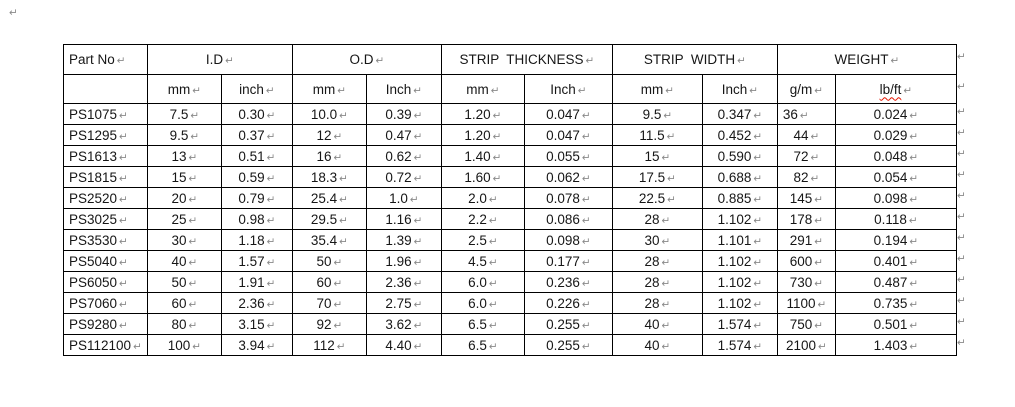 The width and height of the screenshot is (1015, 407). What do you see at coordinates (482, 303) in the screenshot?
I see `value-cell: 6.0 ↵` at bounding box center [482, 303].